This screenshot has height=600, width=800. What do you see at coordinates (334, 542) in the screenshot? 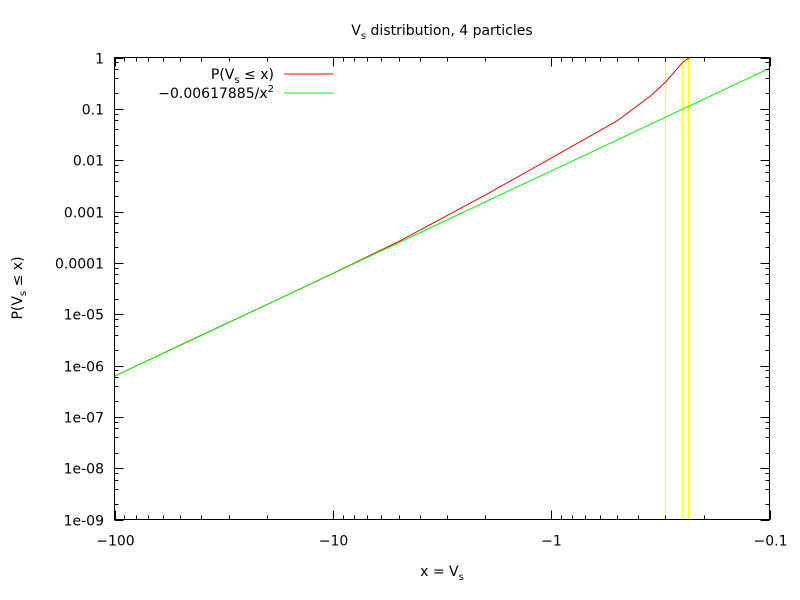
I see `x-tick-label: −10` at bounding box center [334, 542].